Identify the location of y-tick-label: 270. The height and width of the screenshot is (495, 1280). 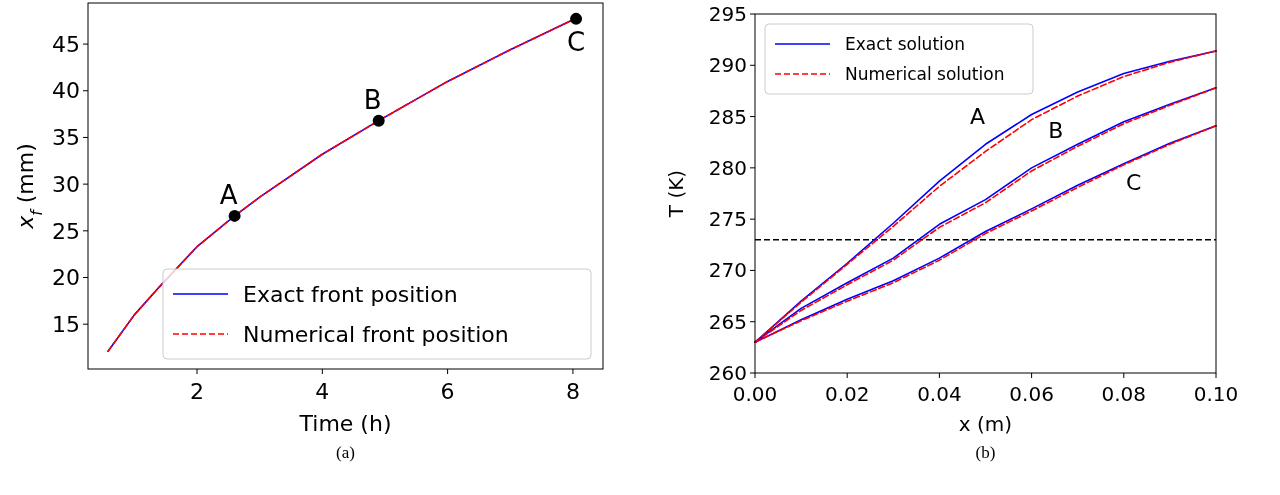
(727, 270).